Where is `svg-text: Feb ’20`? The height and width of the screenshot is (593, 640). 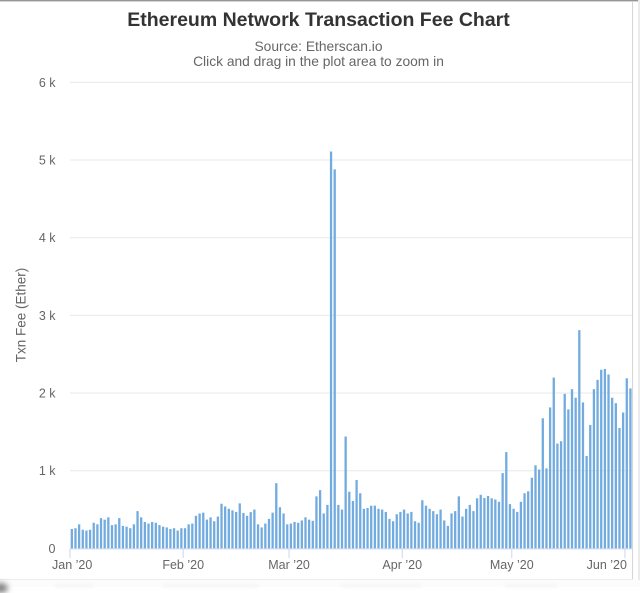
svg-text: Feb ’20 is located at coordinates (183, 565).